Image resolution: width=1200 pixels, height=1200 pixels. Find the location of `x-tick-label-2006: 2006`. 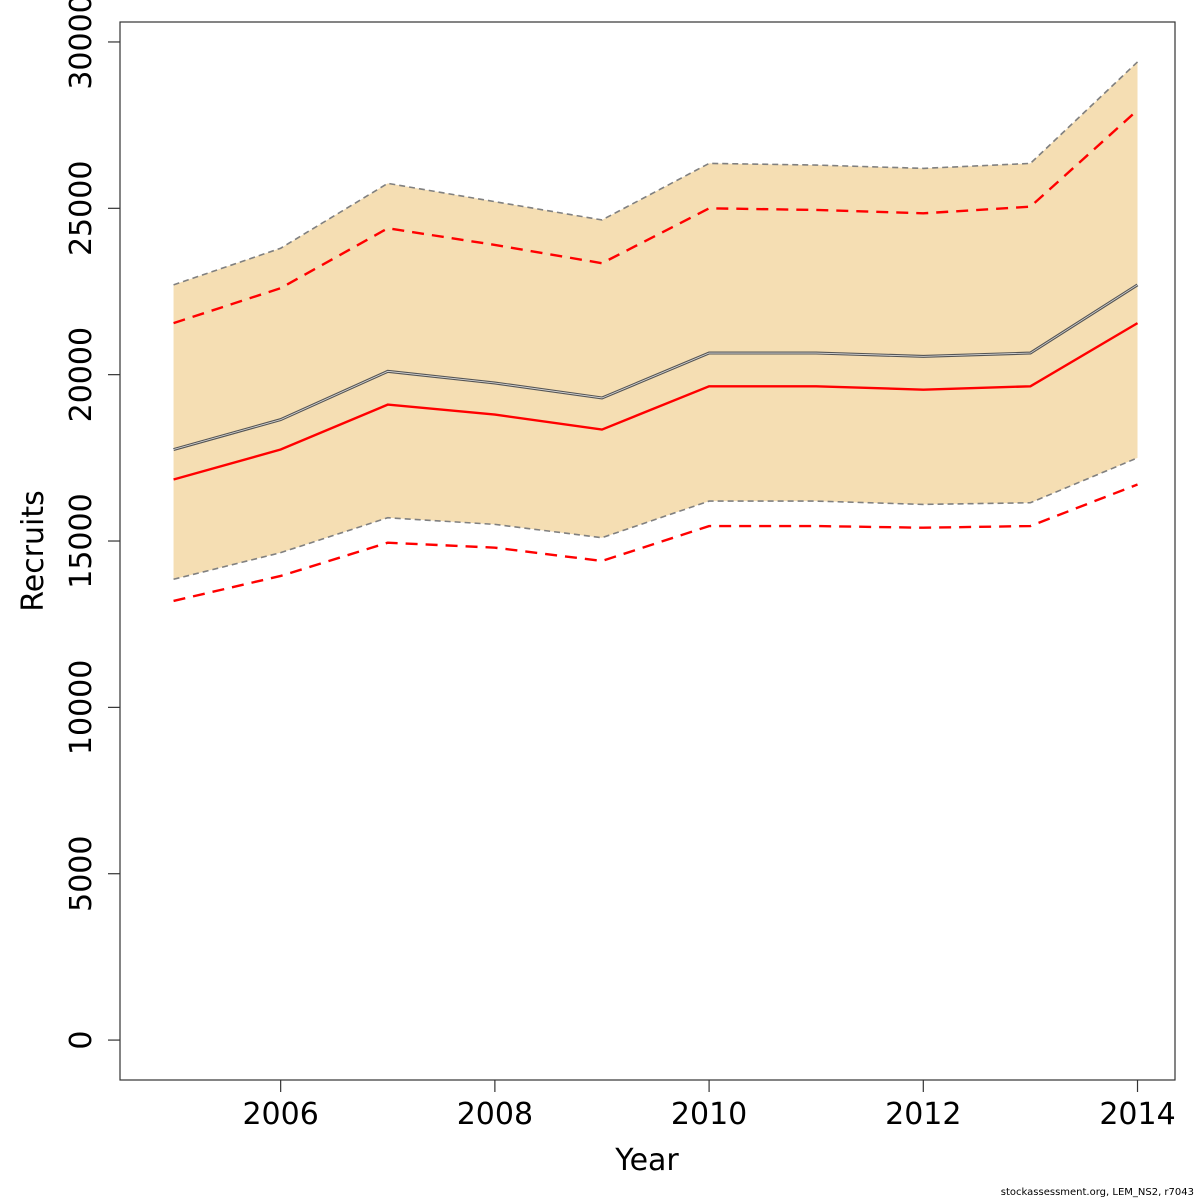

x-tick-label-2006: 2006 is located at coordinates (280, 1114).